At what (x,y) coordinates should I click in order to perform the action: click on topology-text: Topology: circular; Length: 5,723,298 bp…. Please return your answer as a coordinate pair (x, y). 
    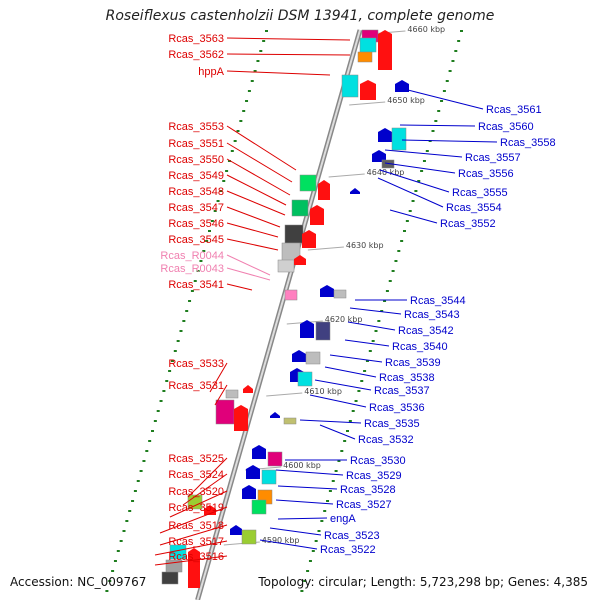
    Looking at the image, I should click on (423, 582).